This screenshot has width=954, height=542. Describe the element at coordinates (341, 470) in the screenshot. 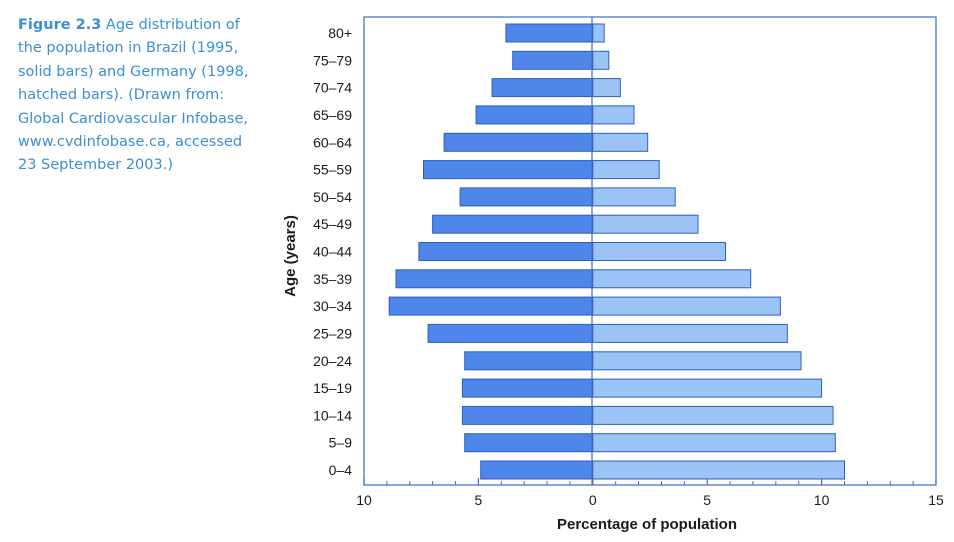

I see `y-tick-label: 0–4` at that location.